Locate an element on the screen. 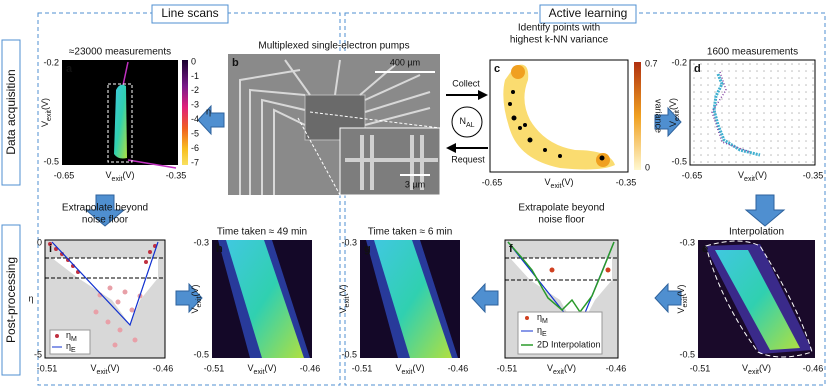 The height and width of the screenshot is (389, 830). legend-label: ηM is located at coordinates (71, 336).